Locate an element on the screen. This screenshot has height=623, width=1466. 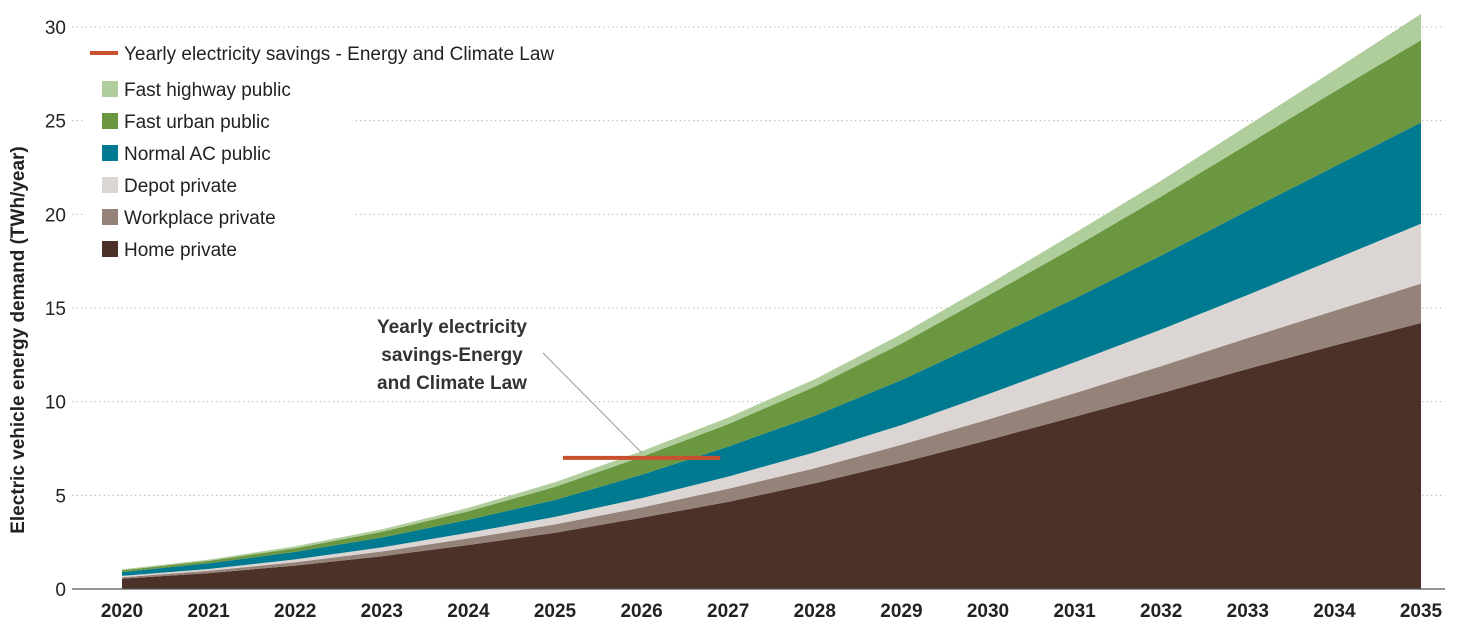
x-tick-label: 2023 is located at coordinates (382, 611).